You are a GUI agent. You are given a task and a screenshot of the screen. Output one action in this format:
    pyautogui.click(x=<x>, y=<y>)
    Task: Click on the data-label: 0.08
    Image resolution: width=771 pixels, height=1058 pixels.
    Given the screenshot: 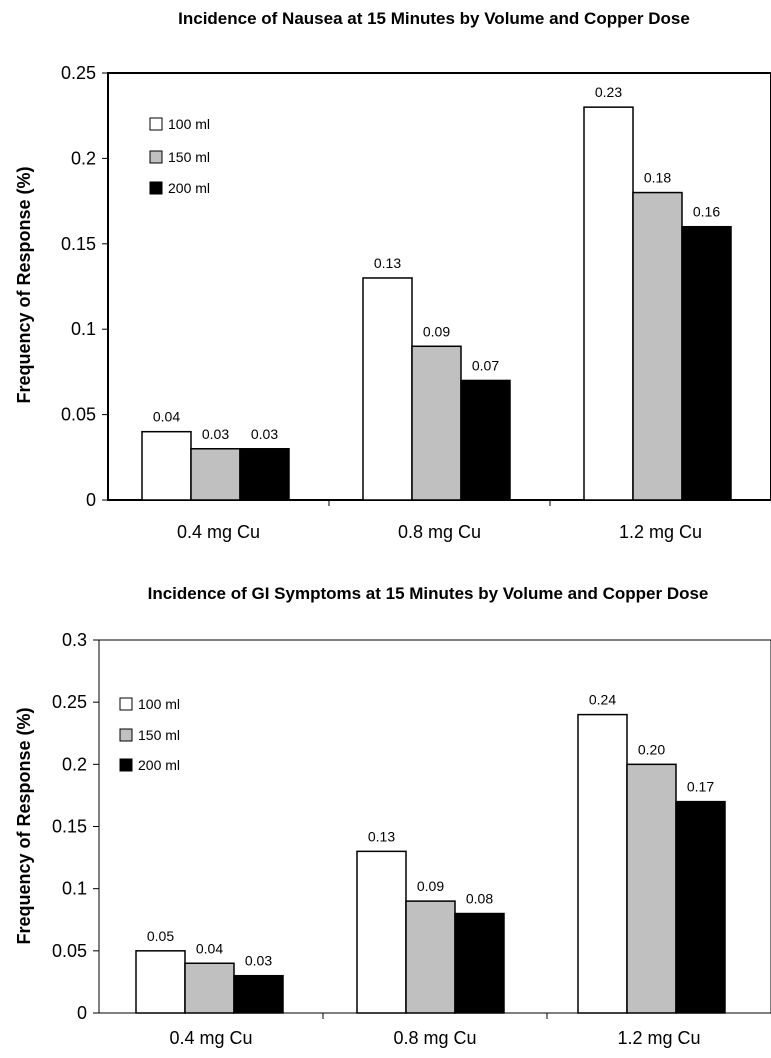 What is the action you would take?
    pyautogui.click(x=479, y=899)
    